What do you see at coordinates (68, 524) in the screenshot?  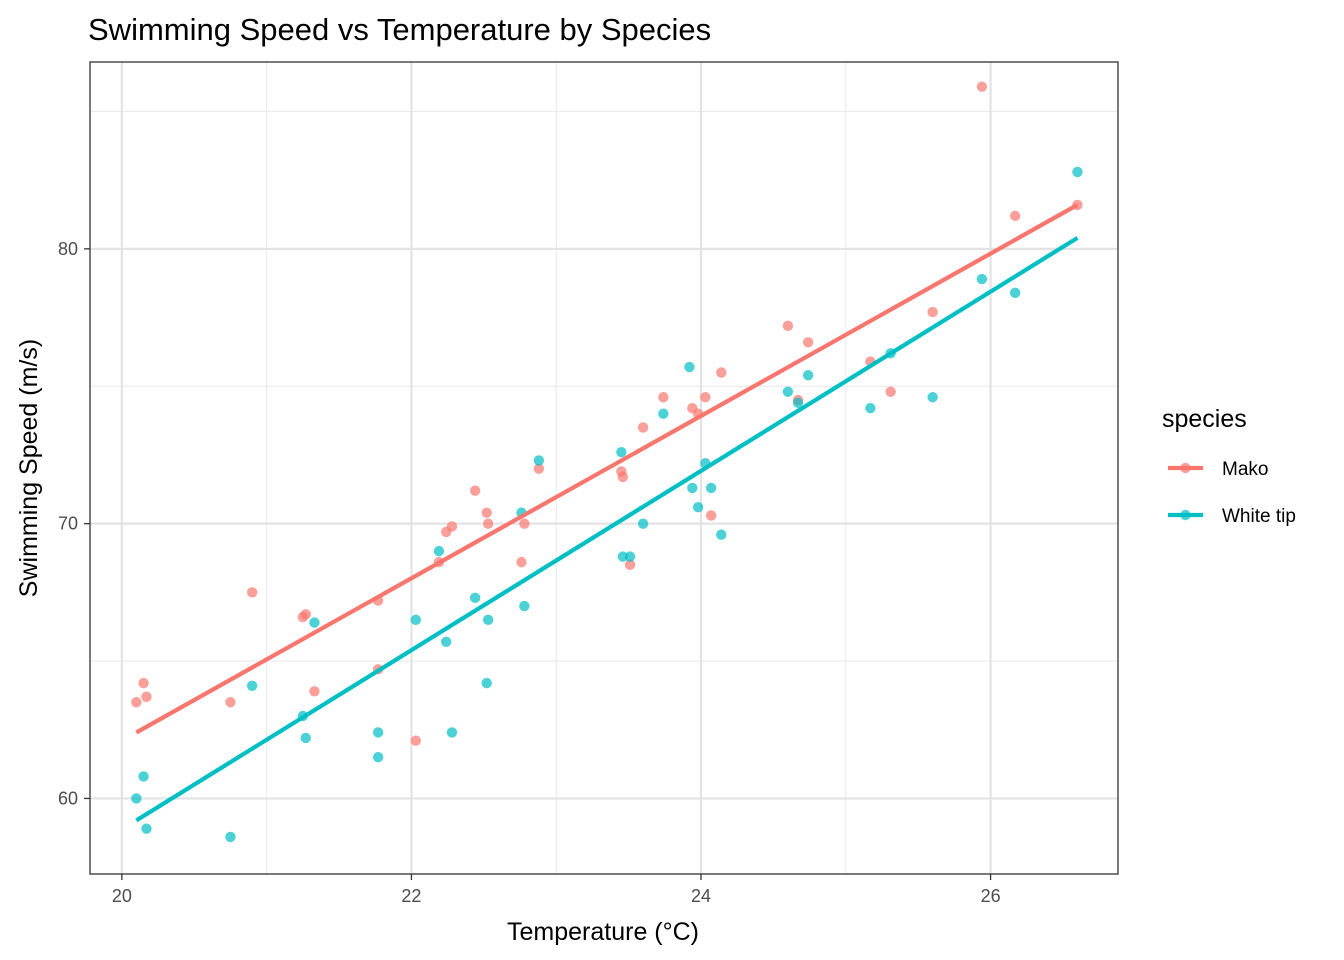 I see `y-tick-label: 70` at bounding box center [68, 524].